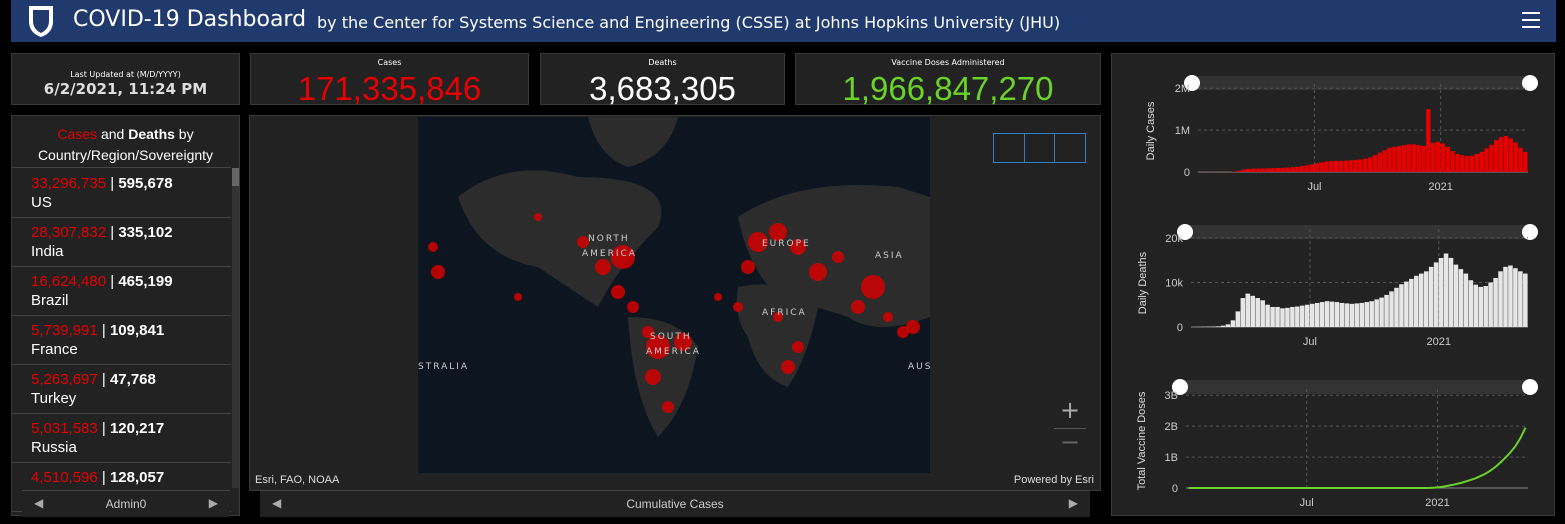 Image resolution: width=1565 pixels, height=524 pixels. Describe the element at coordinates (389, 88) in the screenshot. I see `stat-value: 171,335,846` at that location.